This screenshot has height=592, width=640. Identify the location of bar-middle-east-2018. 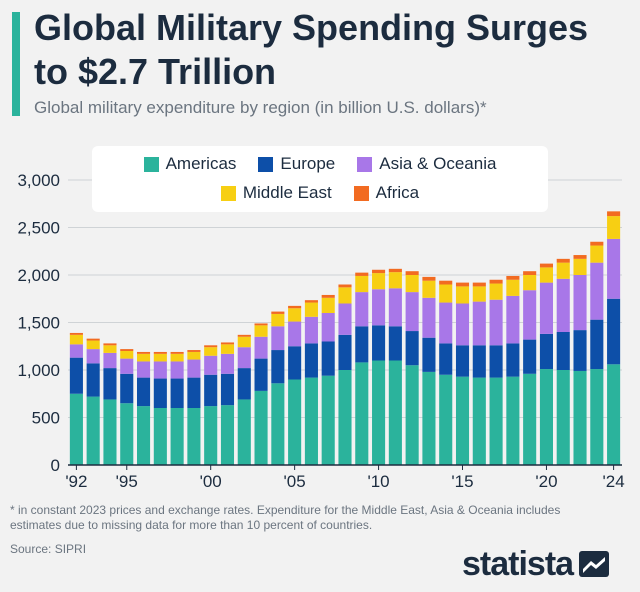
(513, 287).